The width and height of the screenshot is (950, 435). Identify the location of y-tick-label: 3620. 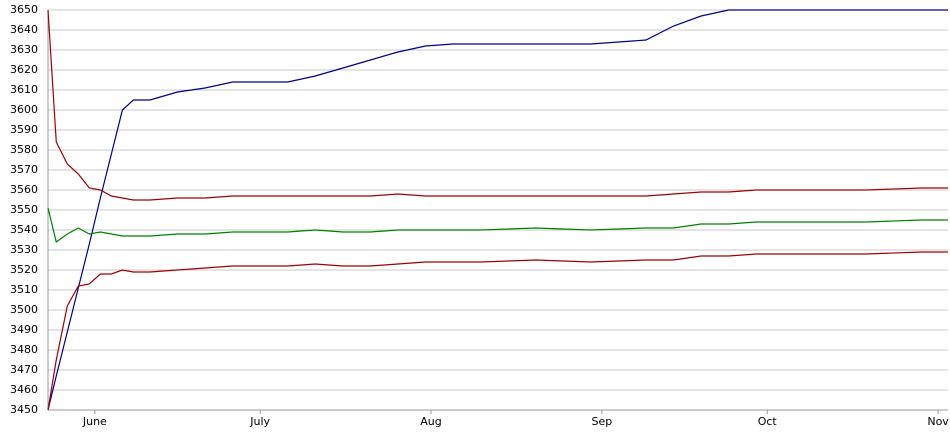
(24, 69).